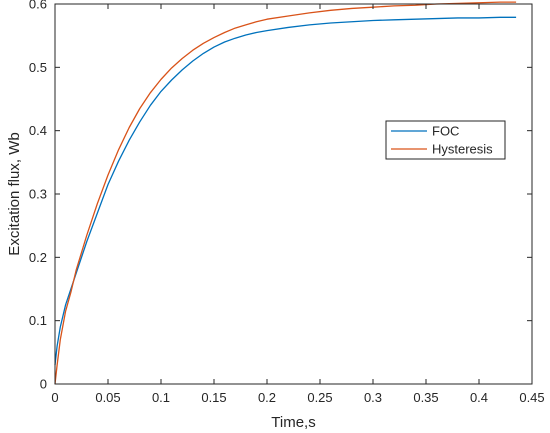  Describe the element at coordinates (319, 397) in the screenshot. I see `x-tick-label: 0.25` at that location.